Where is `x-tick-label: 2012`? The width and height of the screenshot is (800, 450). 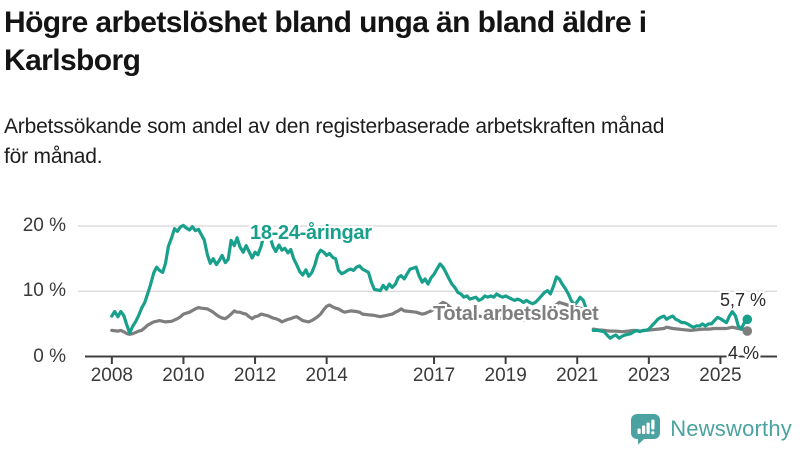 x-tick-label: 2012 is located at coordinates (255, 375).